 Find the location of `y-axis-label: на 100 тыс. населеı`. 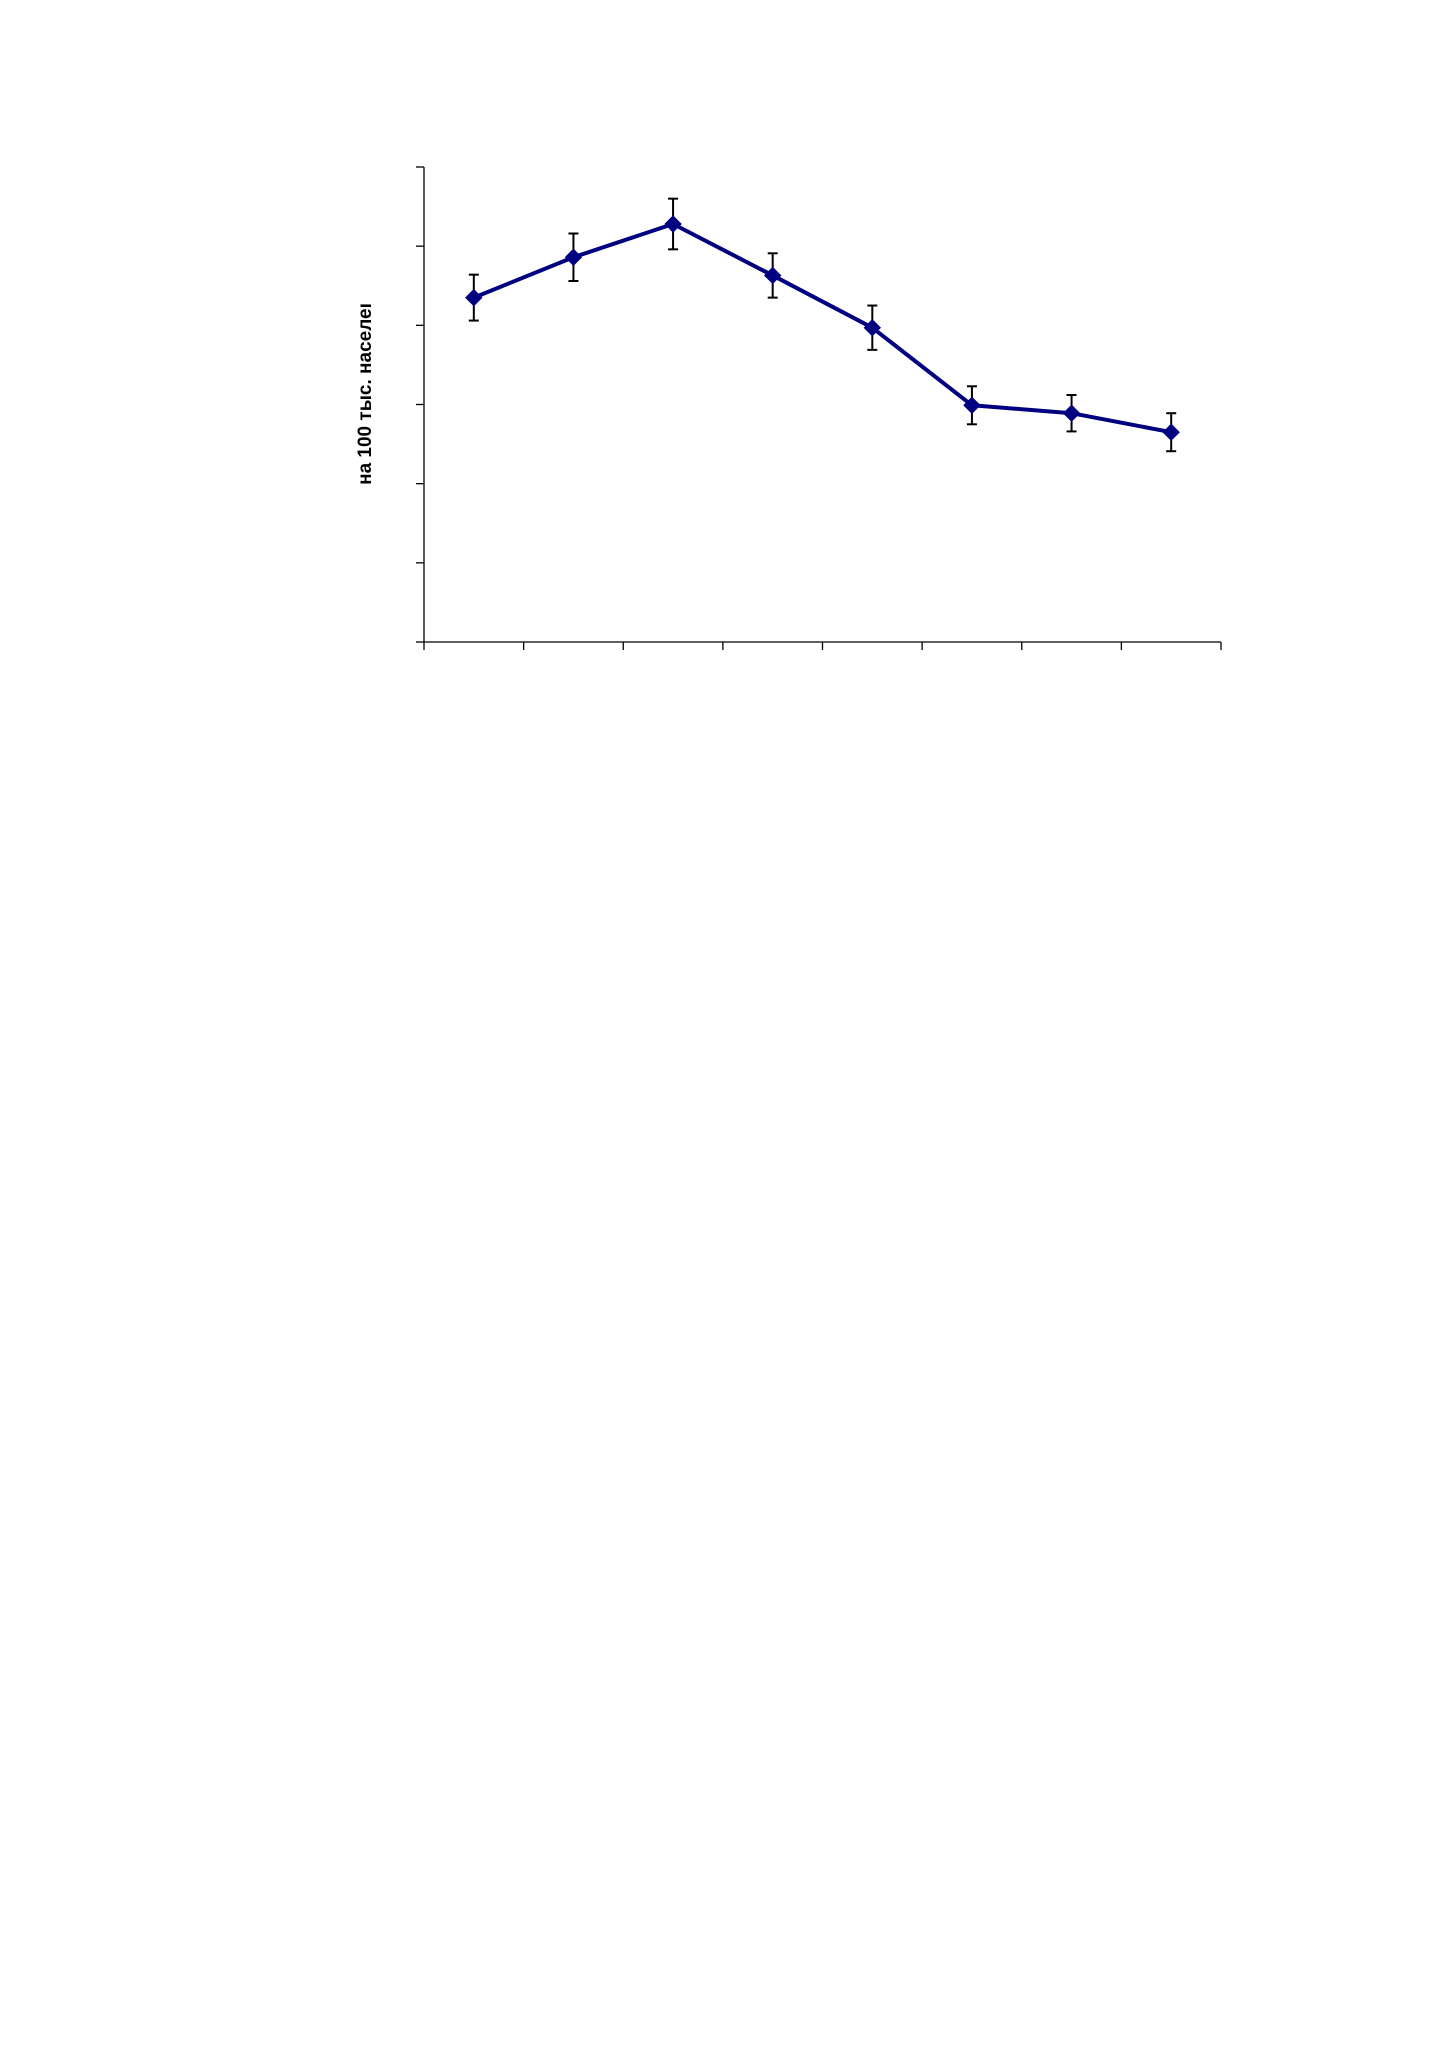

y-axis-label: на 100 тыс. населеı is located at coordinates (365, 394).